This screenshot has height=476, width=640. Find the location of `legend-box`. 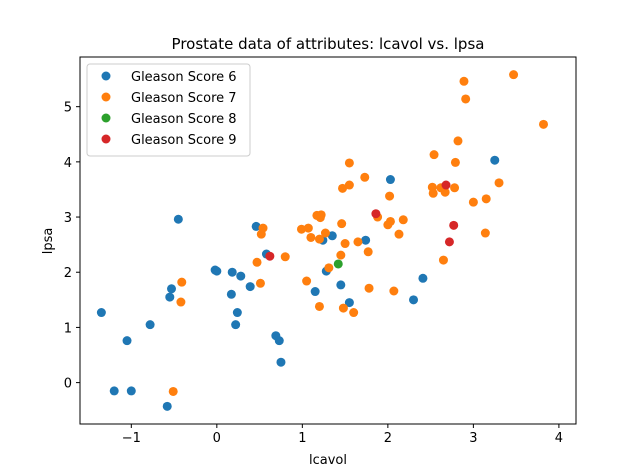

legend-box is located at coordinates (168, 110).